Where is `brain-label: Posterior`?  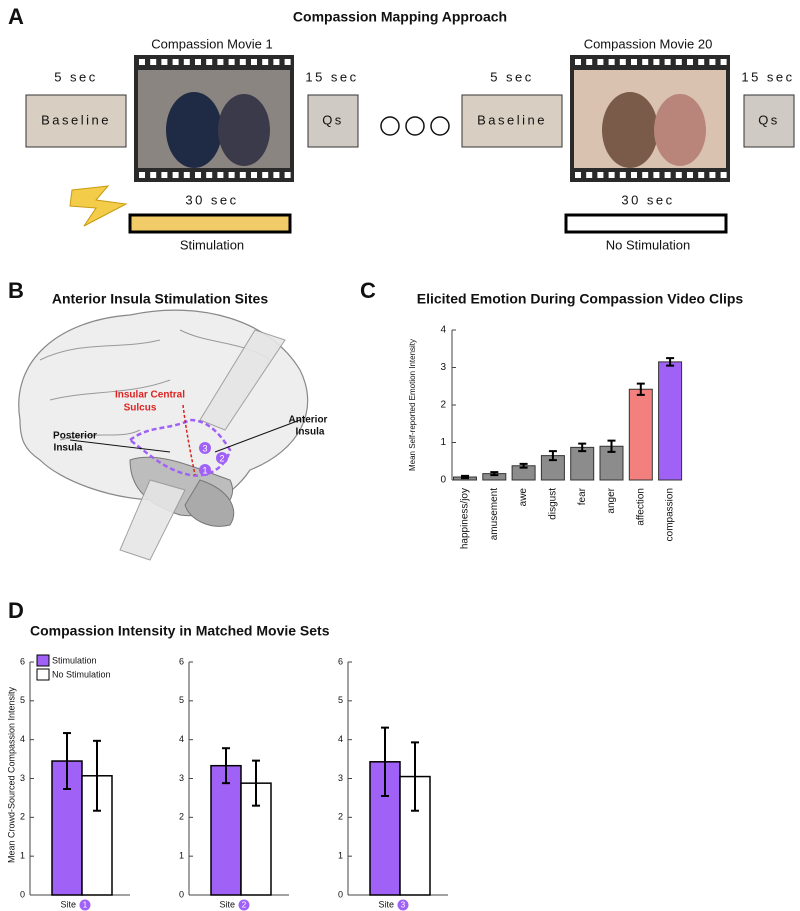 brain-label: Posterior is located at coordinates (75, 436).